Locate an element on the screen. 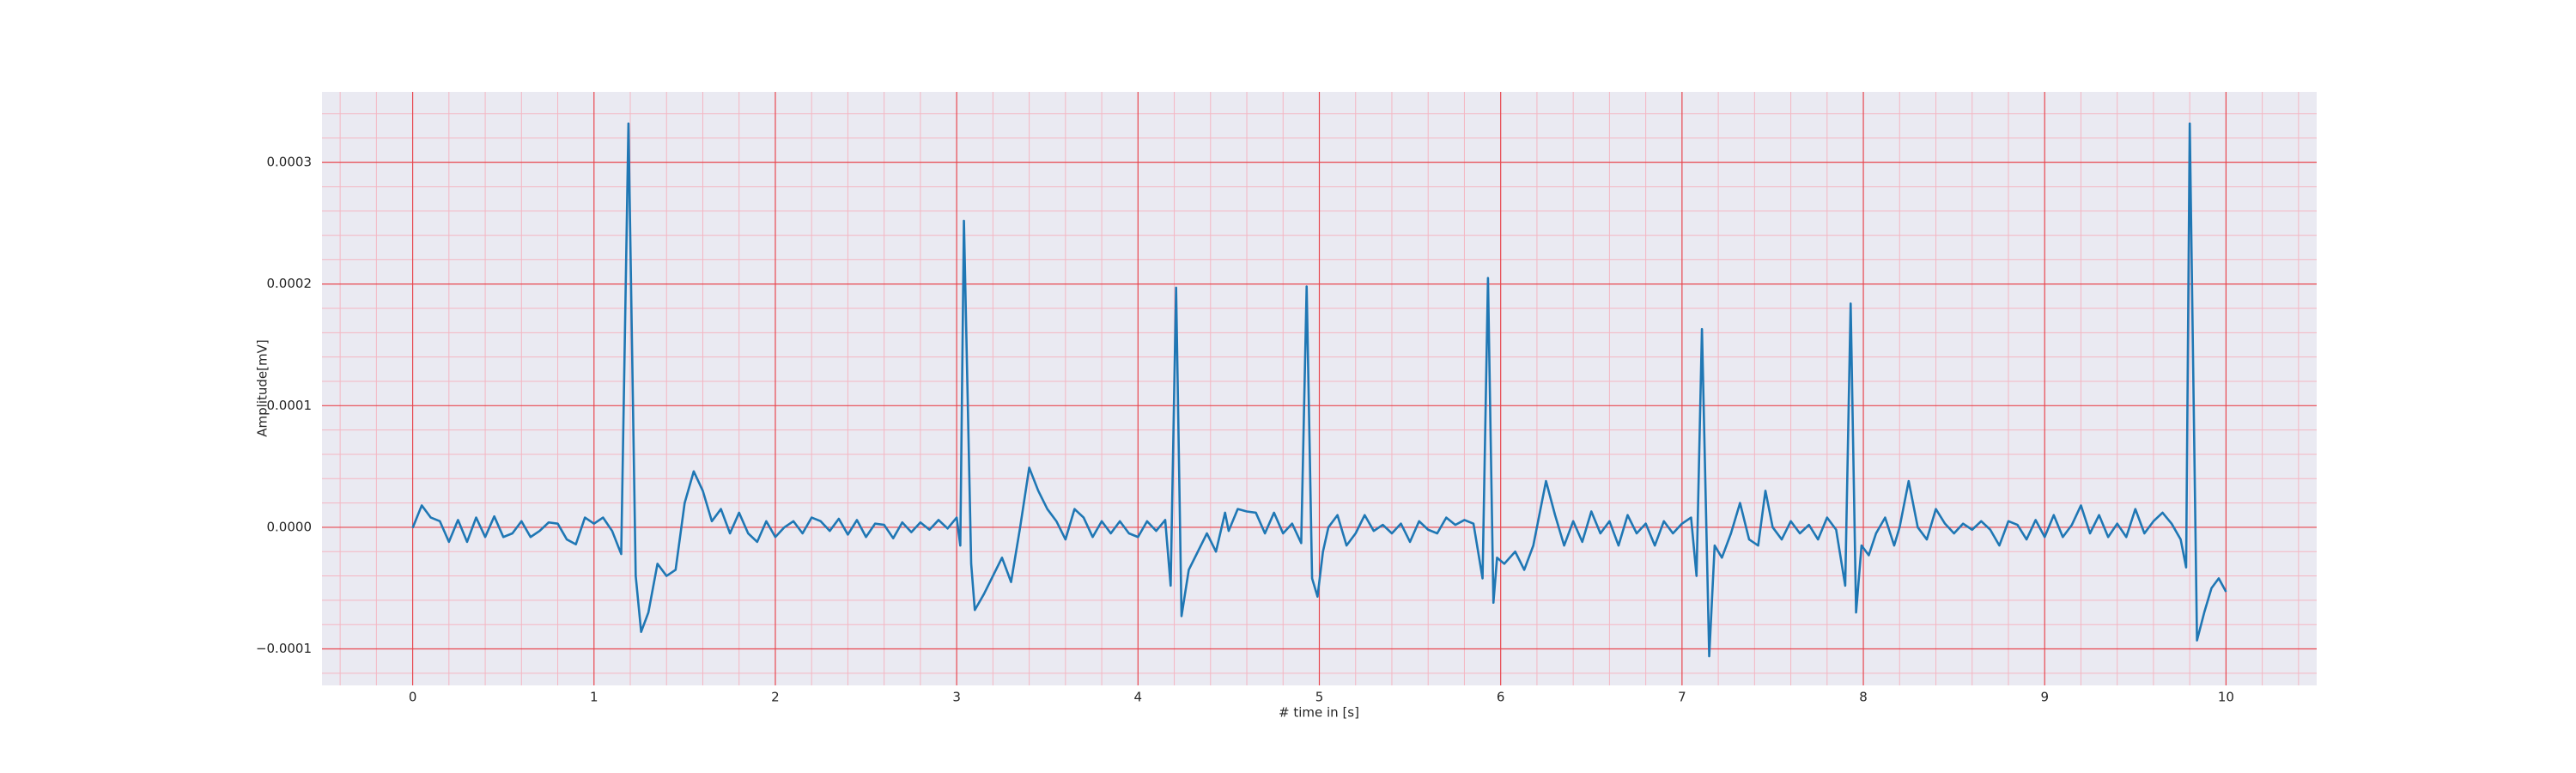 This screenshot has width=2576, height=773. x-tick-label: 8 is located at coordinates (1864, 697).